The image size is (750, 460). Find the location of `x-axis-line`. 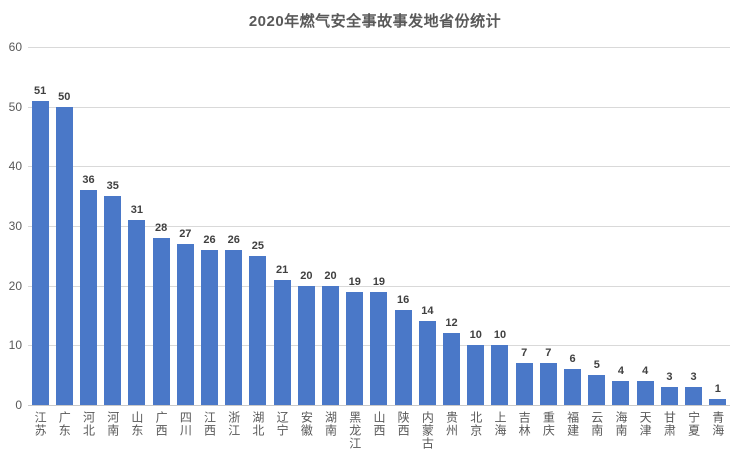

x-axis-line is located at coordinates (379, 405).